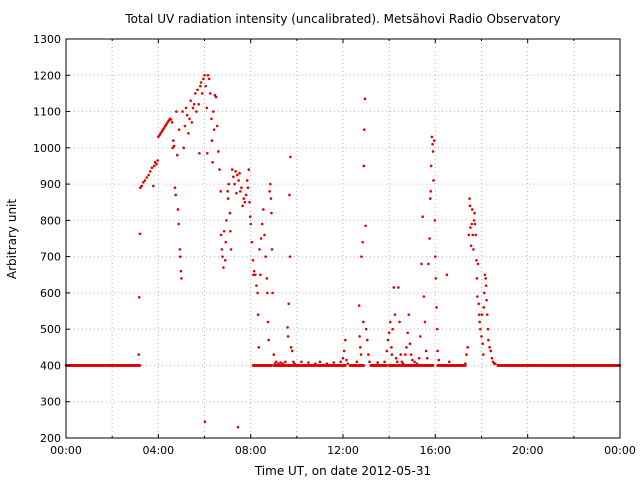 The height and width of the screenshot is (484, 640). I want to click on x-tick-label: 00:00, so click(620, 450).